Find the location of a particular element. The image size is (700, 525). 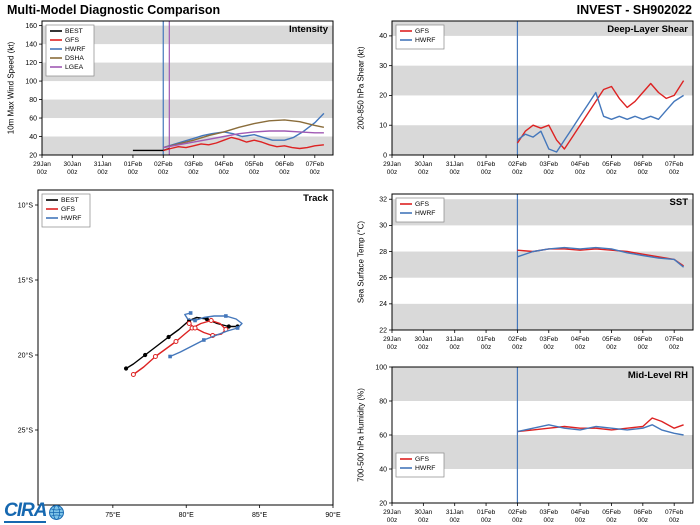

globe-icon is located at coordinates (57, 512).